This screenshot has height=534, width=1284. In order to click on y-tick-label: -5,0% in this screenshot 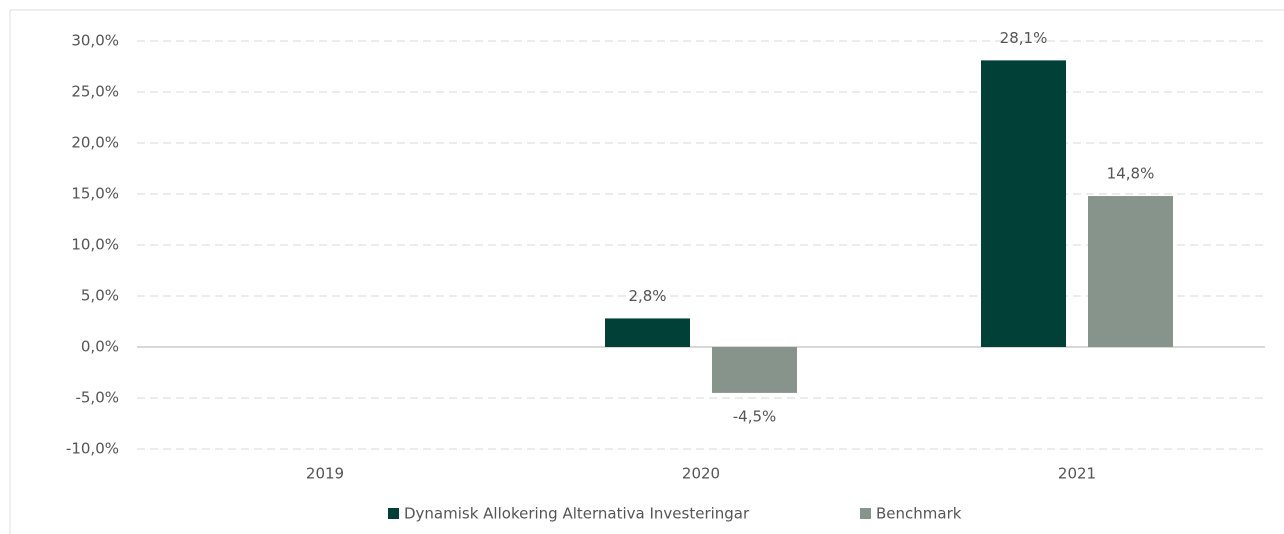, I will do `click(97, 398)`.